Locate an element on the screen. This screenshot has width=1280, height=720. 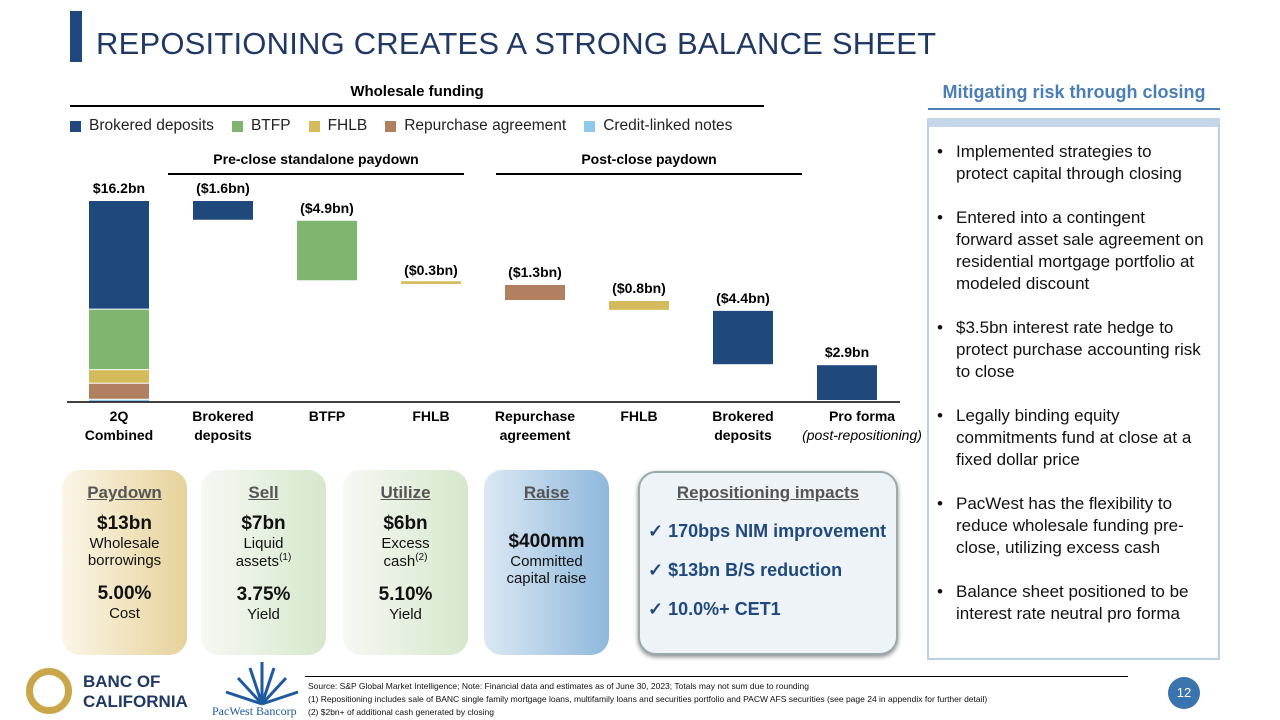
card-text: capital raise is located at coordinates (546, 578).